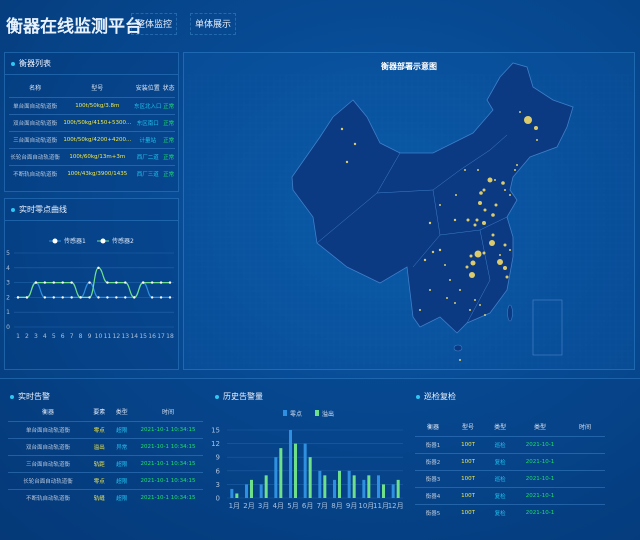  What do you see at coordinates (234, 506) in the screenshot?
I see `x-tick-label: 1月` at bounding box center [234, 506].